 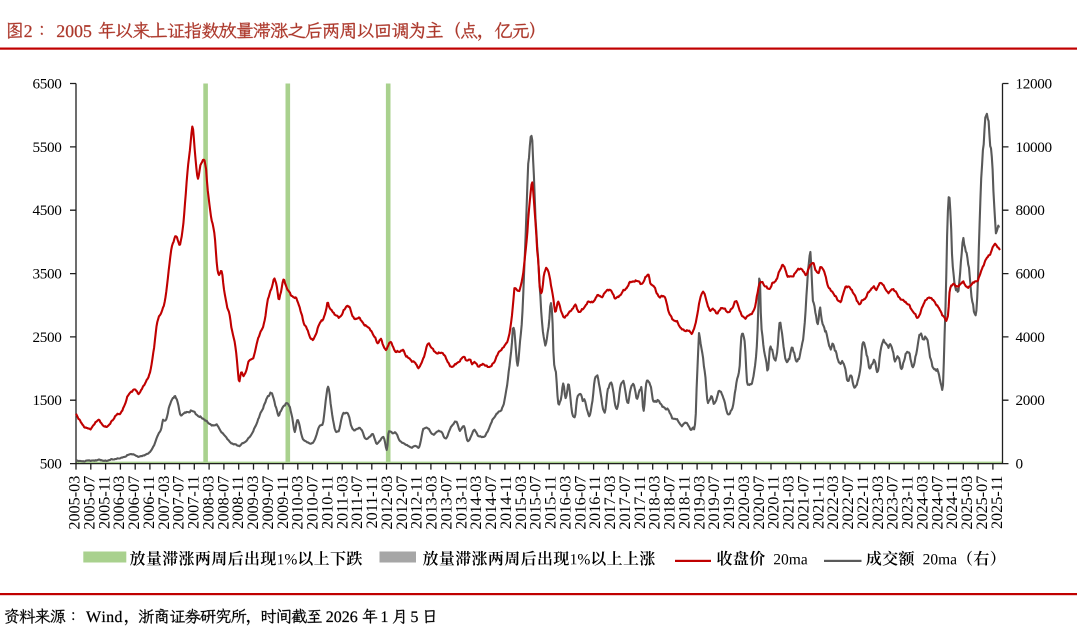 What do you see at coordinates (48, 274) in the screenshot?
I see `svg-text: 3500` at bounding box center [48, 274].